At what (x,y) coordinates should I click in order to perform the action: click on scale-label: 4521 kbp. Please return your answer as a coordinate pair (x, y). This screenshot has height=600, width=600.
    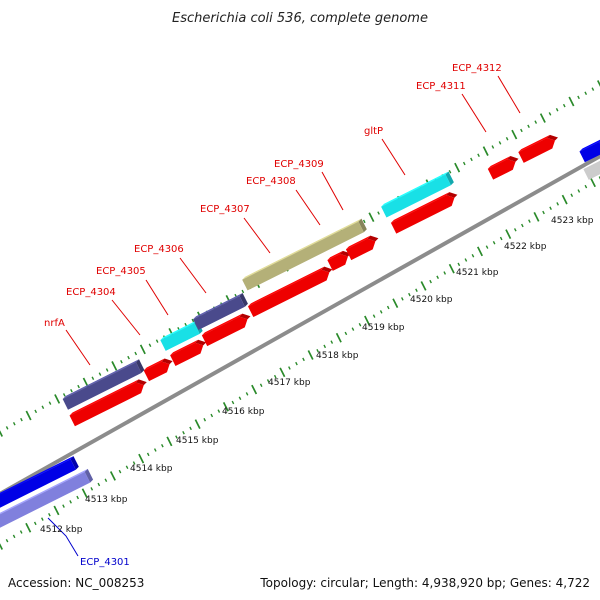
    Looking at the image, I should click on (477, 273).